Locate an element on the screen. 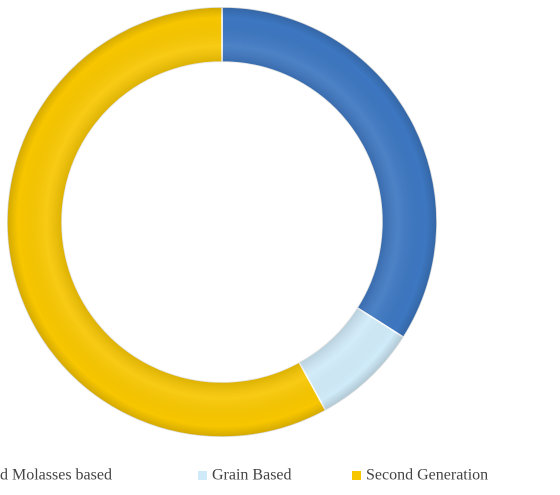 This screenshot has width=560, height=495. legend-label: Grain Based is located at coordinates (252, 475).